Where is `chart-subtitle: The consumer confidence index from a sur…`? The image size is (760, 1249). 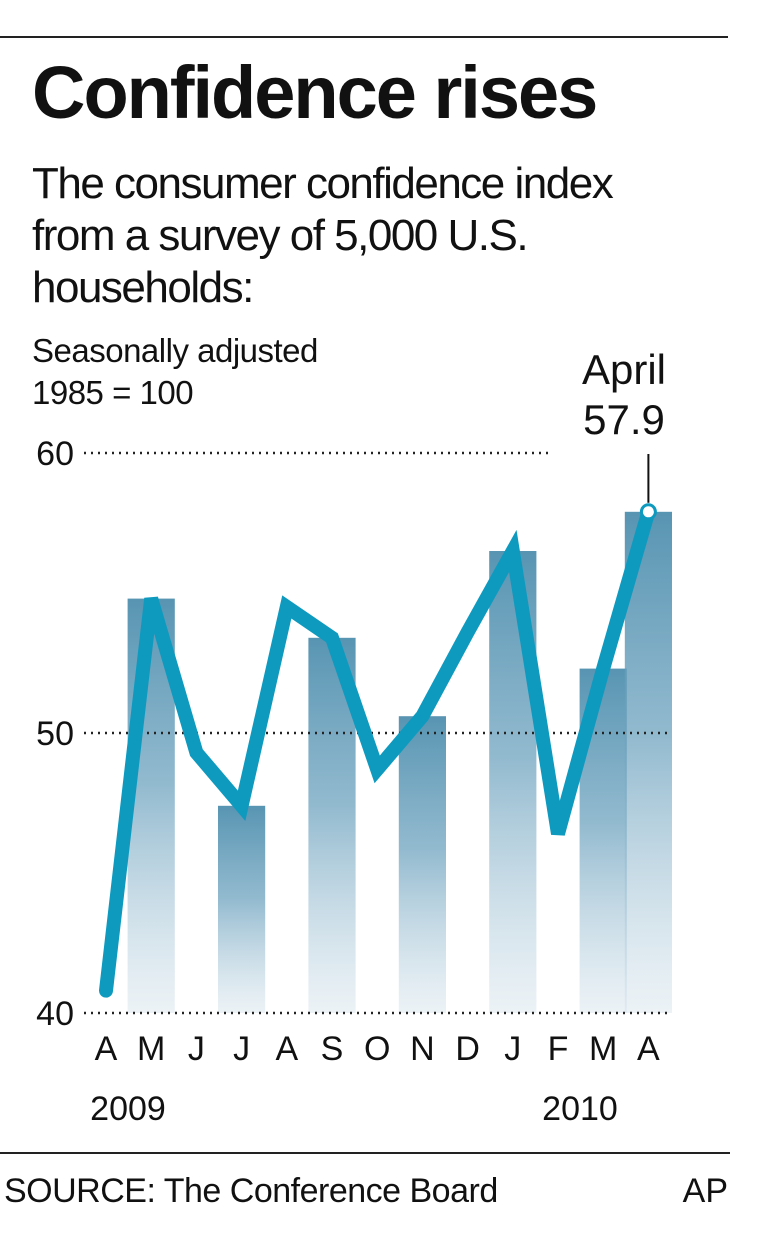
chart-subtitle: The consumer confidence index from a sur… is located at coordinates (323, 235).